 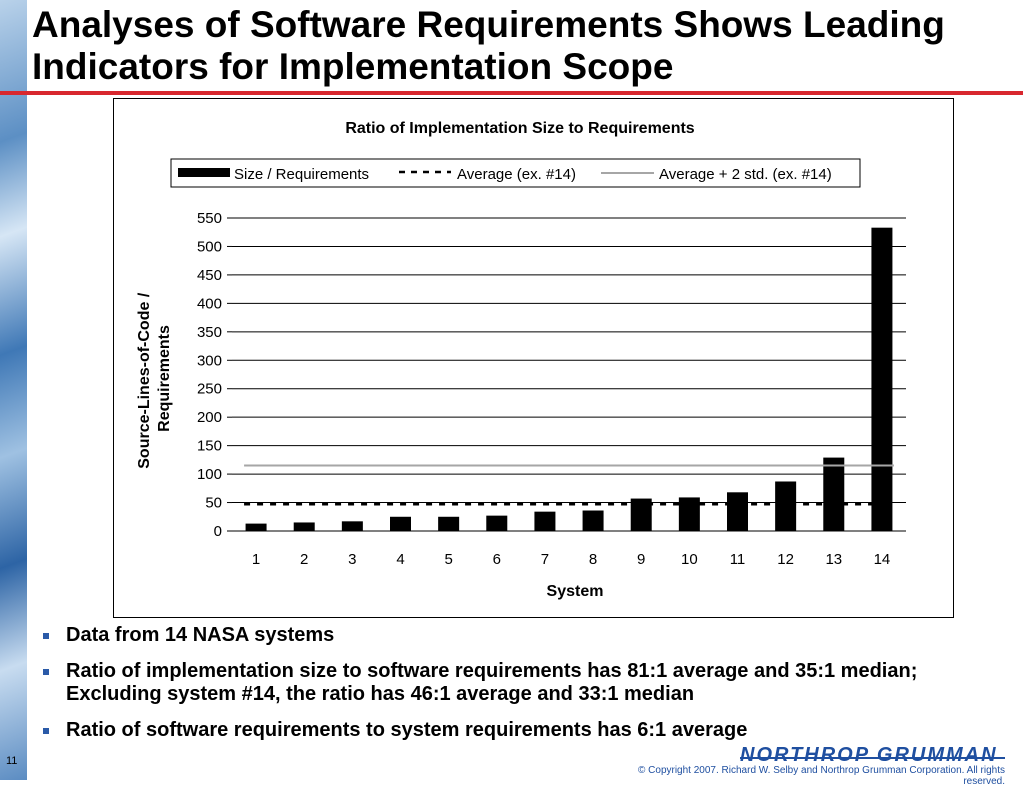 What do you see at coordinates (593, 559) in the screenshot?
I see `x-tick-label: 8` at bounding box center [593, 559].